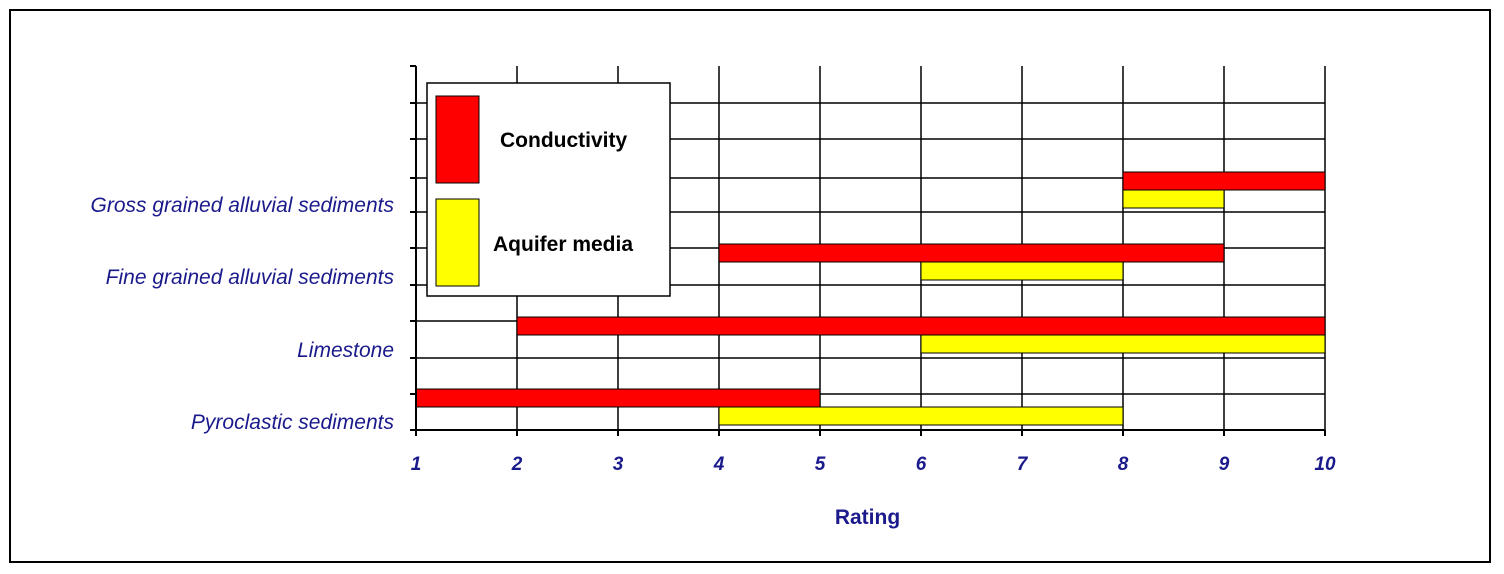 This screenshot has width=1504, height=574. What do you see at coordinates (457, 242) in the screenshot?
I see `legend-swatch-aquifer-media` at bounding box center [457, 242].